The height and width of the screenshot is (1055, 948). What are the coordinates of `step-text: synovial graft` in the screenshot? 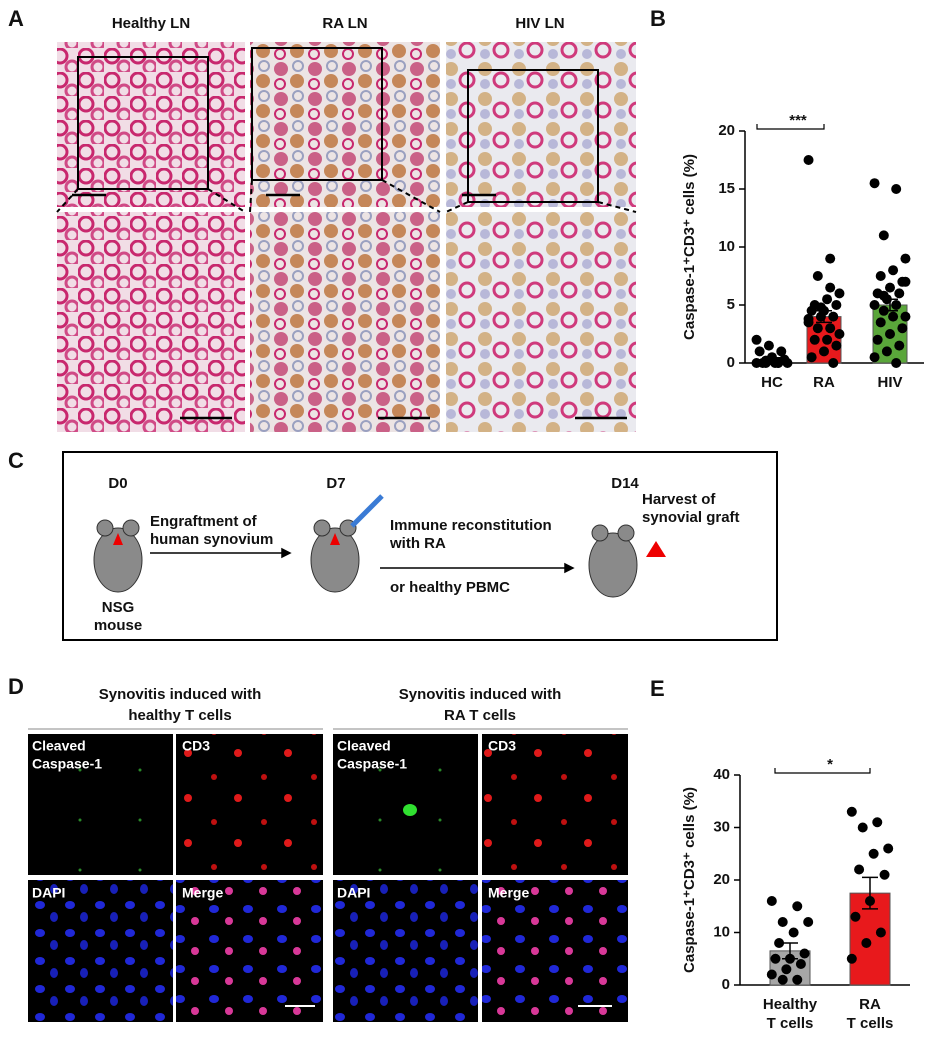 It's located at (691, 517).